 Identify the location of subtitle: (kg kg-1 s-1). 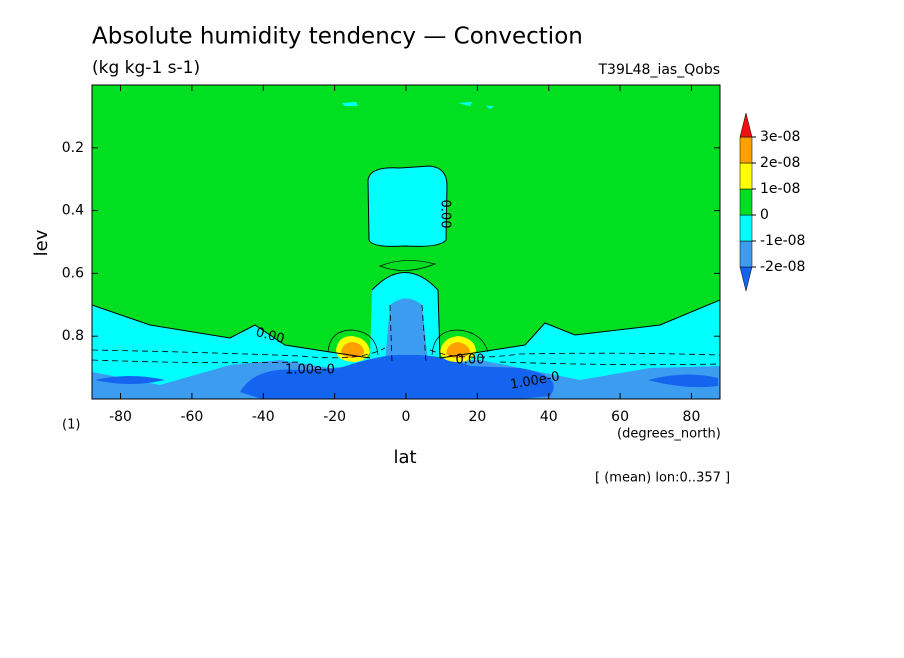
(146, 68).